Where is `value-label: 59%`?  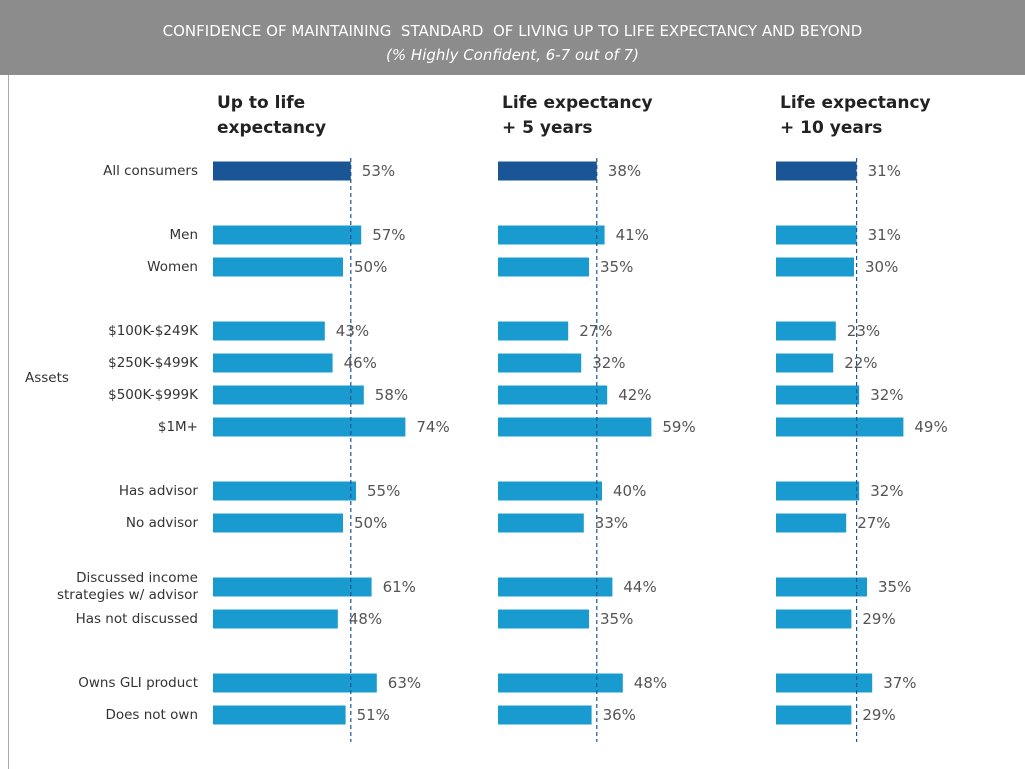 value-label: 59% is located at coordinates (679, 427).